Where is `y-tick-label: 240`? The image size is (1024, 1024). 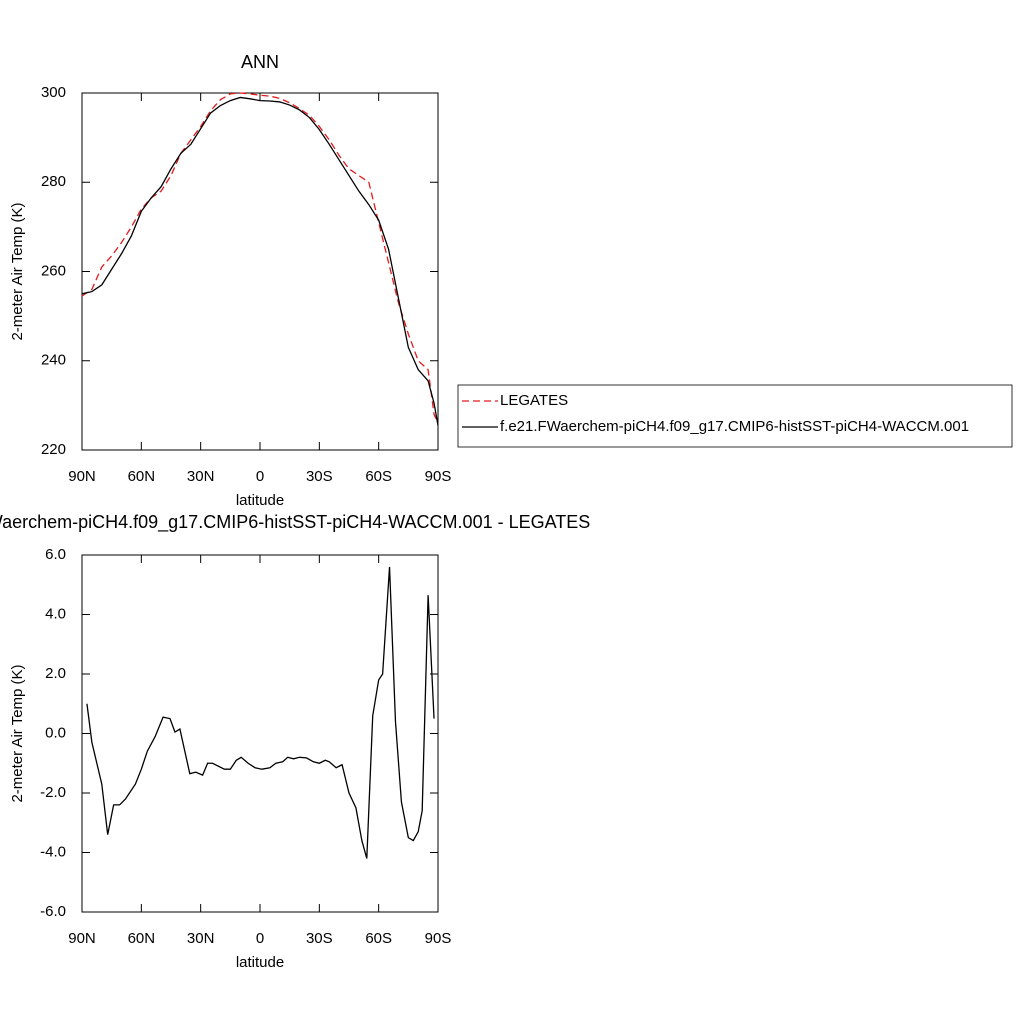
y-tick-label: 240 is located at coordinates (53, 360).